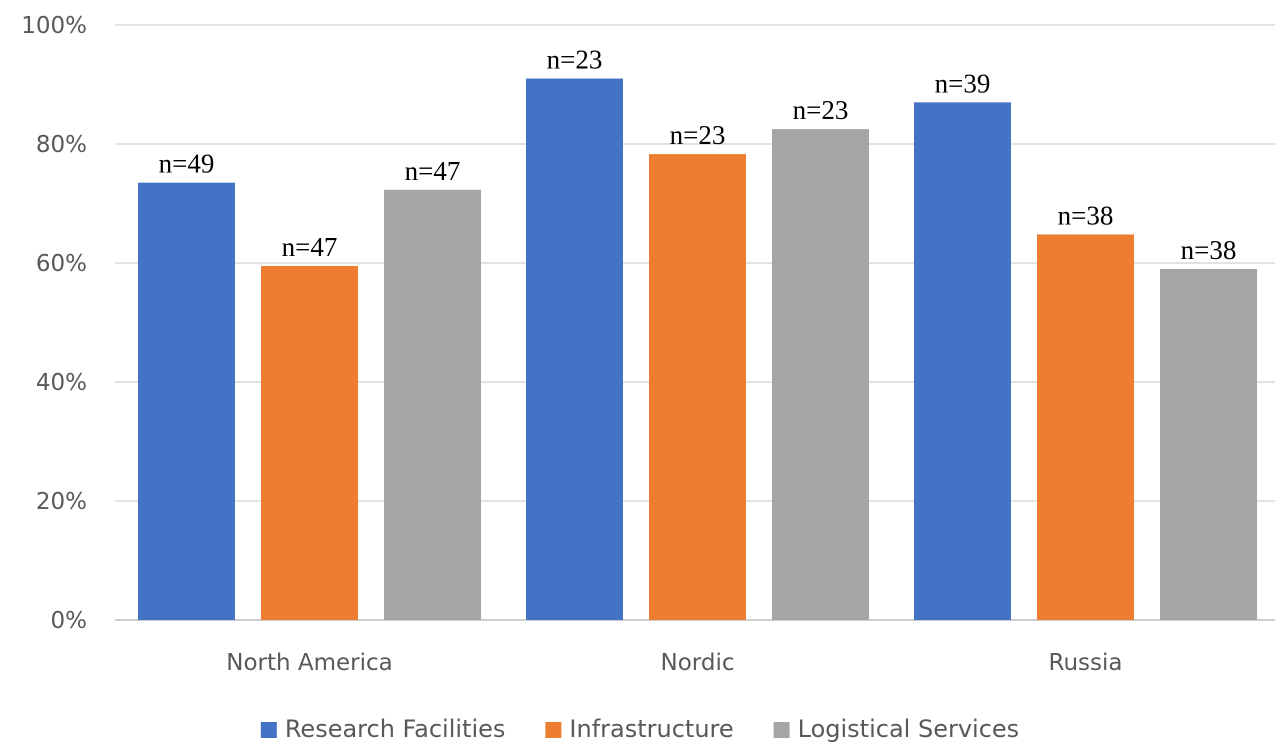 The height and width of the screenshot is (753, 1280). I want to click on y-tick-label: 40%, so click(61, 383).